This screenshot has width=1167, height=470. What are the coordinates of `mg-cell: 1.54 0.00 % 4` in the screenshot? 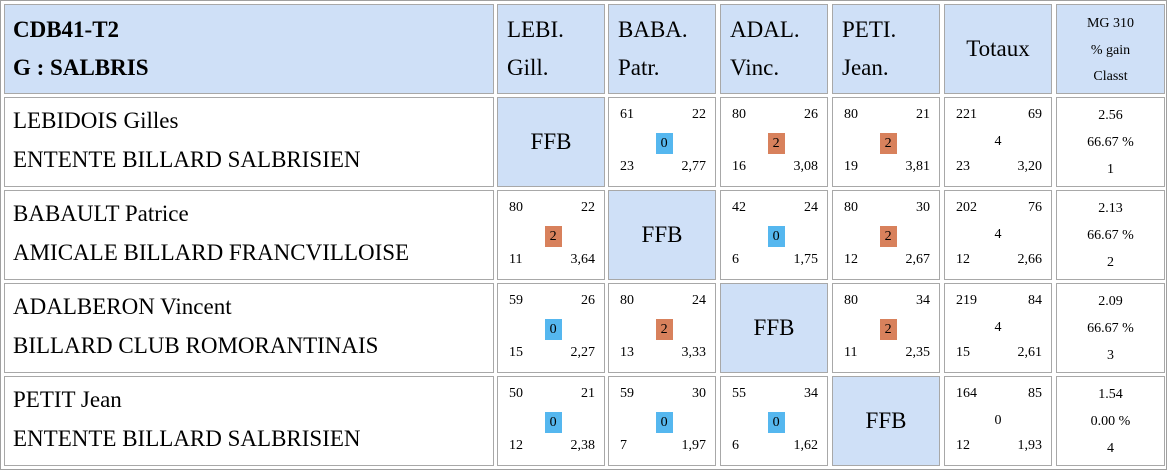 It's located at (1110, 421).